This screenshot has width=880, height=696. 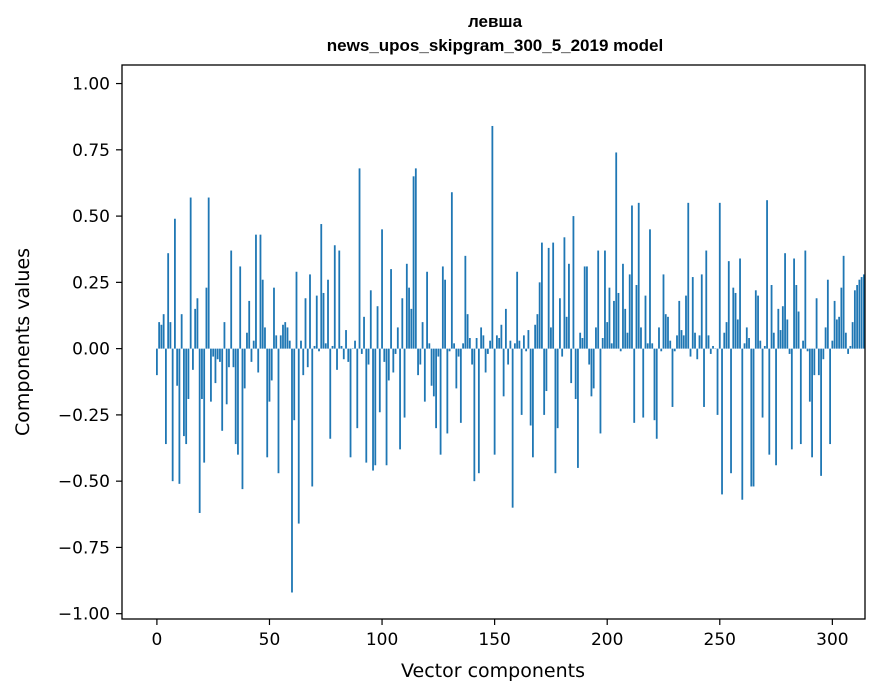 What do you see at coordinates (84, 548) in the screenshot?
I see `y-tick-label: −0.75` at bounding box center [84, 548].